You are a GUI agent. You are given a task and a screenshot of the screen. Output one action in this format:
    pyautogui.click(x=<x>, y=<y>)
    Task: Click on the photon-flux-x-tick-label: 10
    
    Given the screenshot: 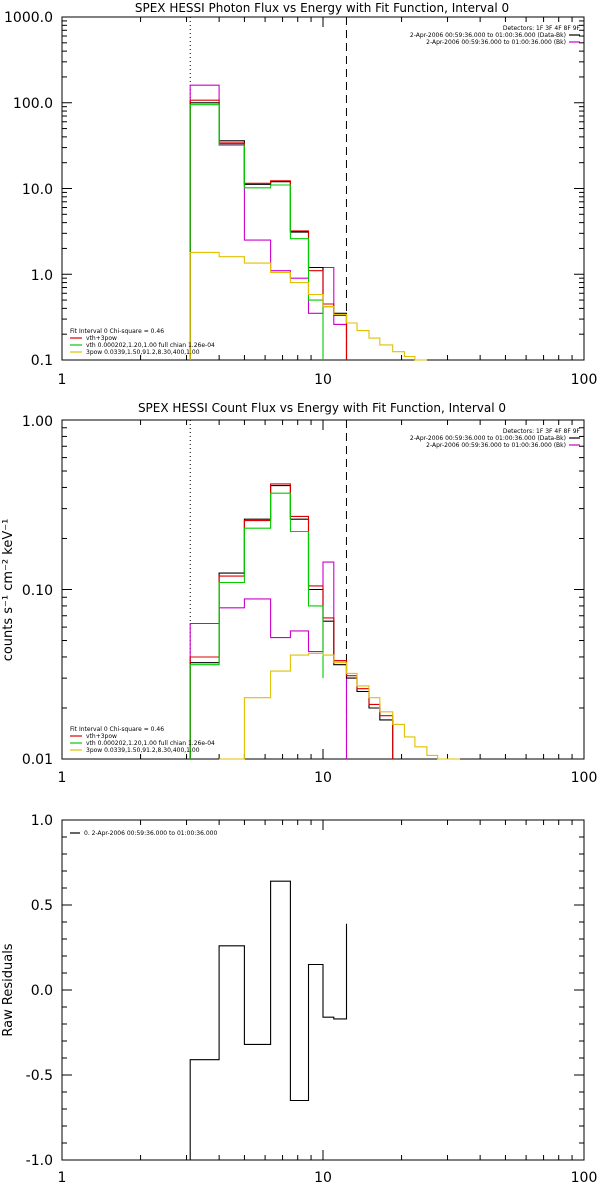 What is the action you would take?
    pyautogui.click(x=323, y=380)
    